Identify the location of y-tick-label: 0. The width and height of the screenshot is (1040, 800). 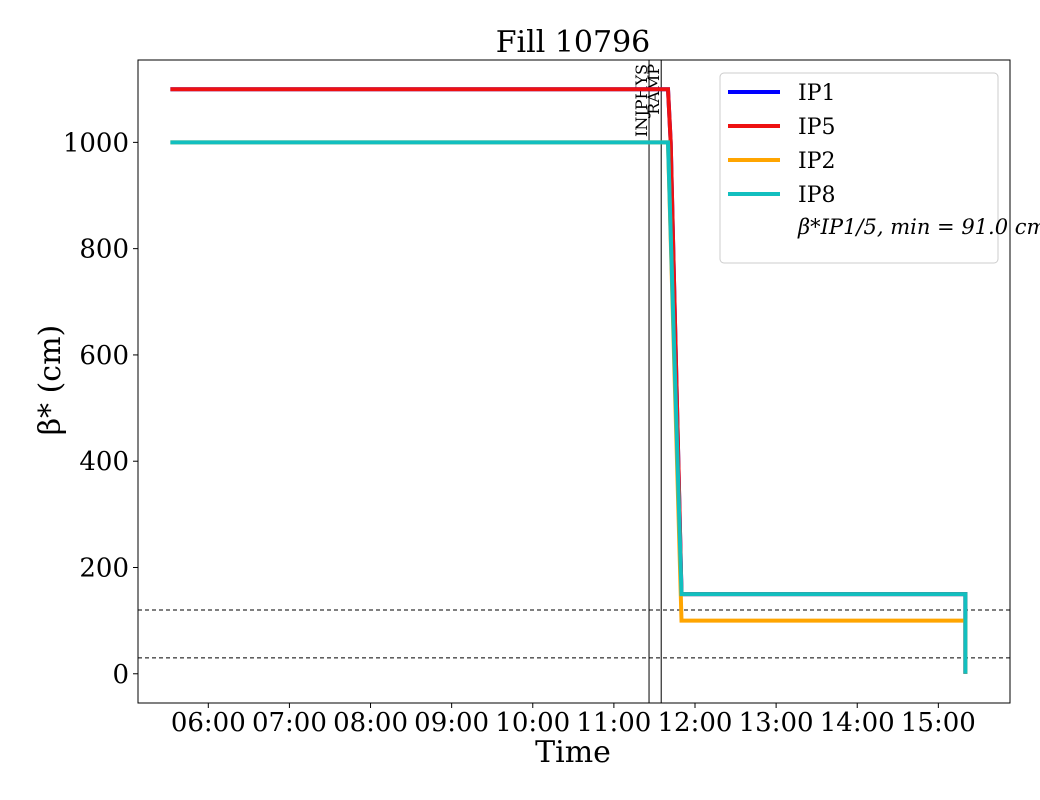
(120, 675).